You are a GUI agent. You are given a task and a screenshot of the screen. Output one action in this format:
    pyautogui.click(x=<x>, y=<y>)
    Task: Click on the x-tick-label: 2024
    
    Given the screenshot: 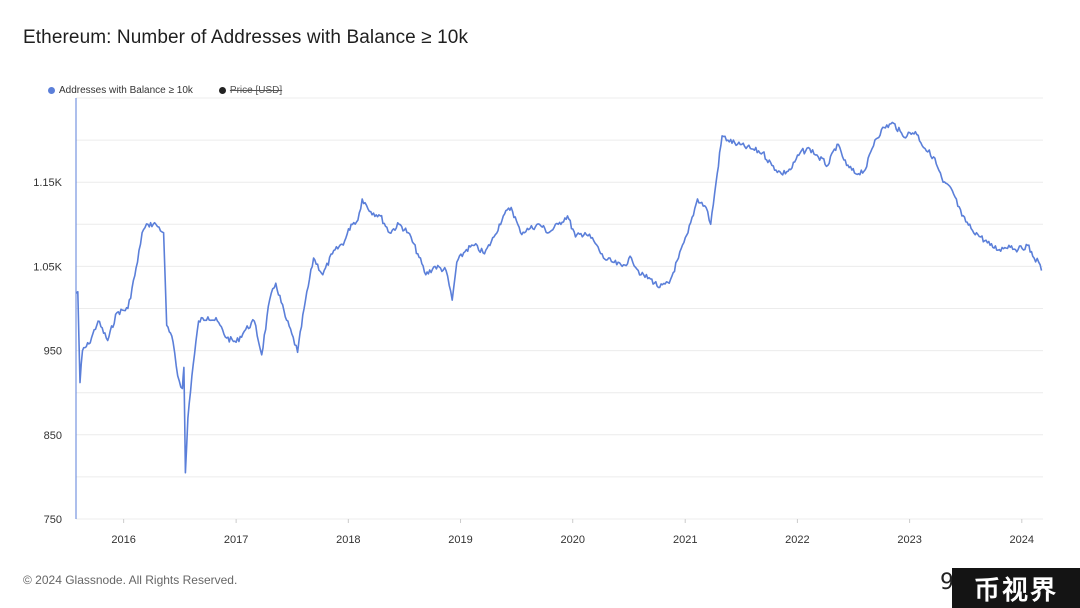 What is the action you would take?
    pyautogui.click(x=1022, y=540)
    